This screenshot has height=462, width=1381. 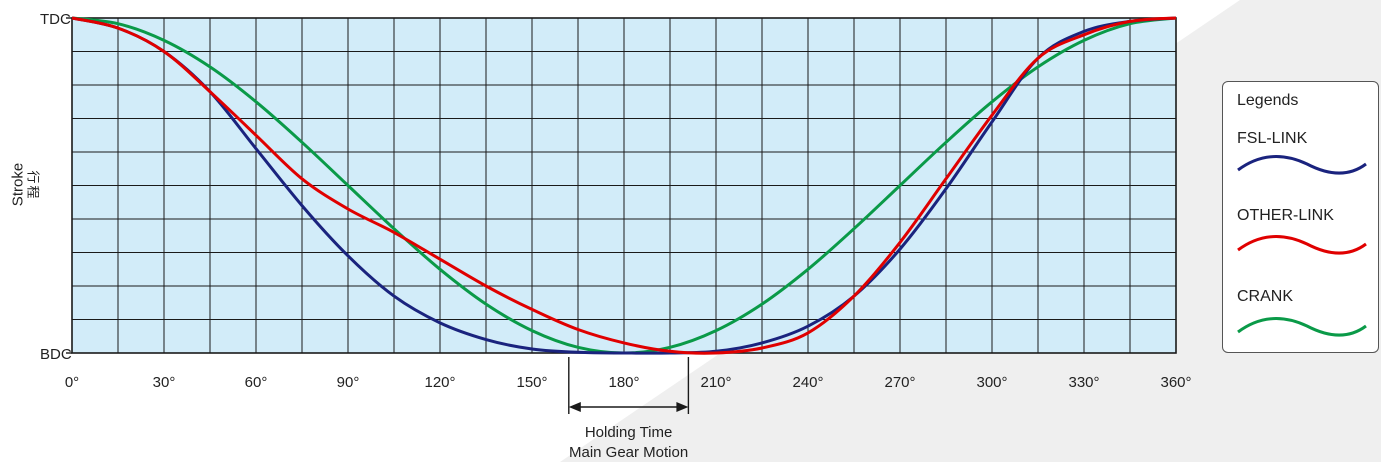 I want to click on legend-title: Legends, so click(x=1268, y=100).